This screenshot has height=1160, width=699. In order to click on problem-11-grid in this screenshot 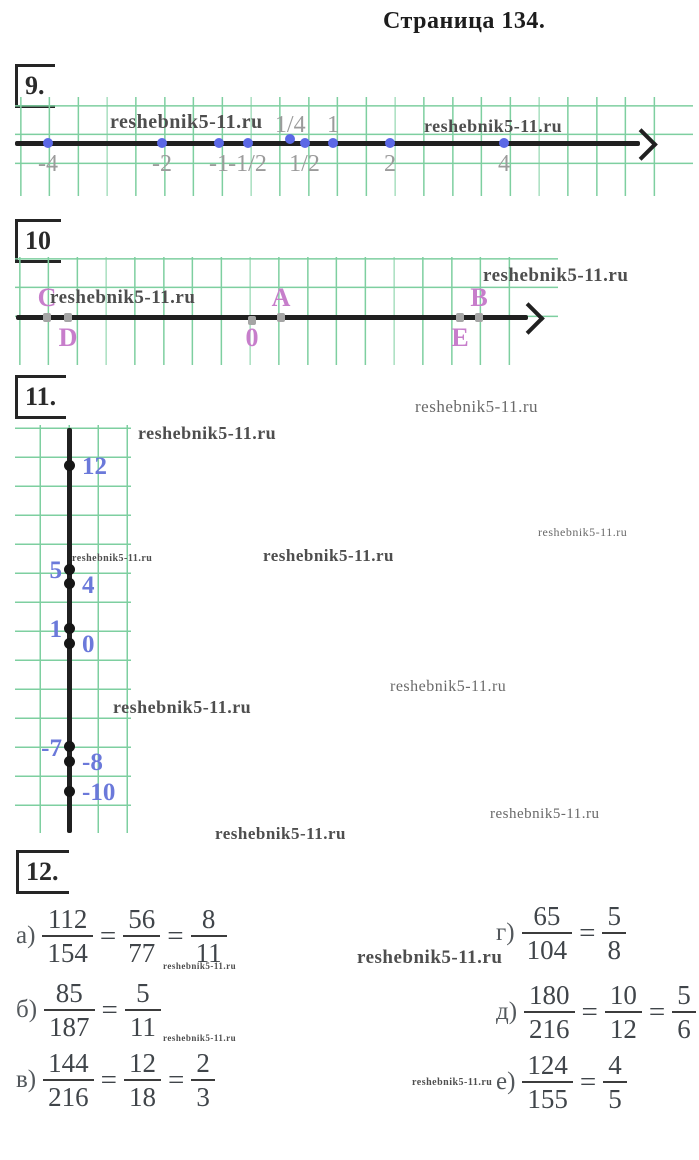, I will do `click(73, 629)`.